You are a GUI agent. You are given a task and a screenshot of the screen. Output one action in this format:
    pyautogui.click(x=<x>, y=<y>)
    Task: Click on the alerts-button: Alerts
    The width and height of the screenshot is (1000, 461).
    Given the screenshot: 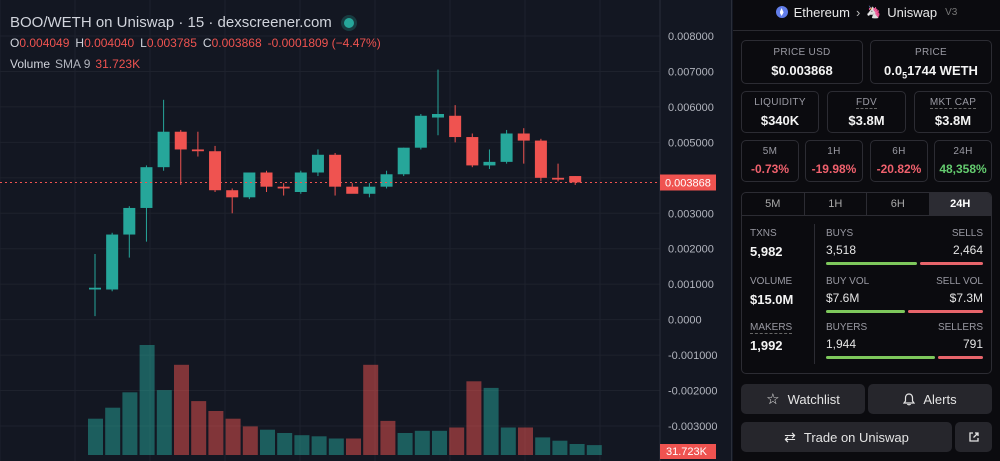 What is the action you would take?
    pyautogui.click(x=930, y=399)
    